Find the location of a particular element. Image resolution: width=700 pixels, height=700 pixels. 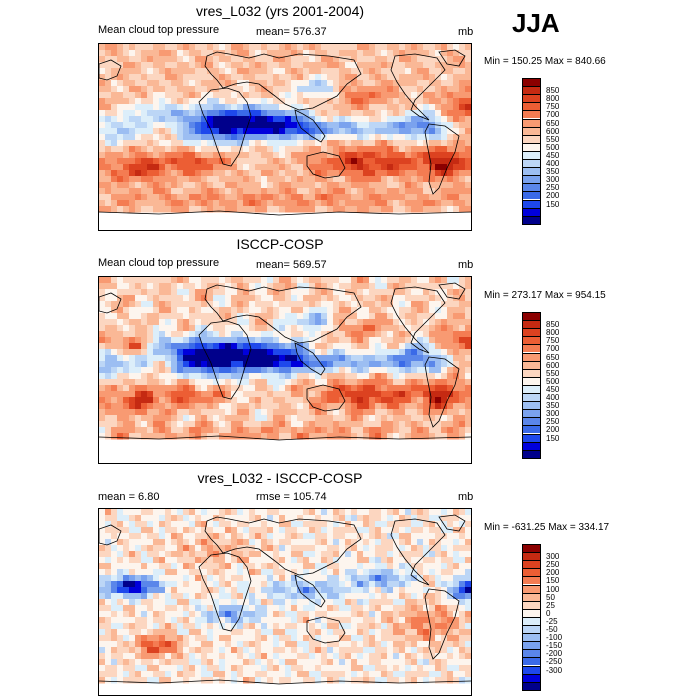

panel-1-title: vres_L032 (yrs 2001-2004) is located at coordinates (280, 11).